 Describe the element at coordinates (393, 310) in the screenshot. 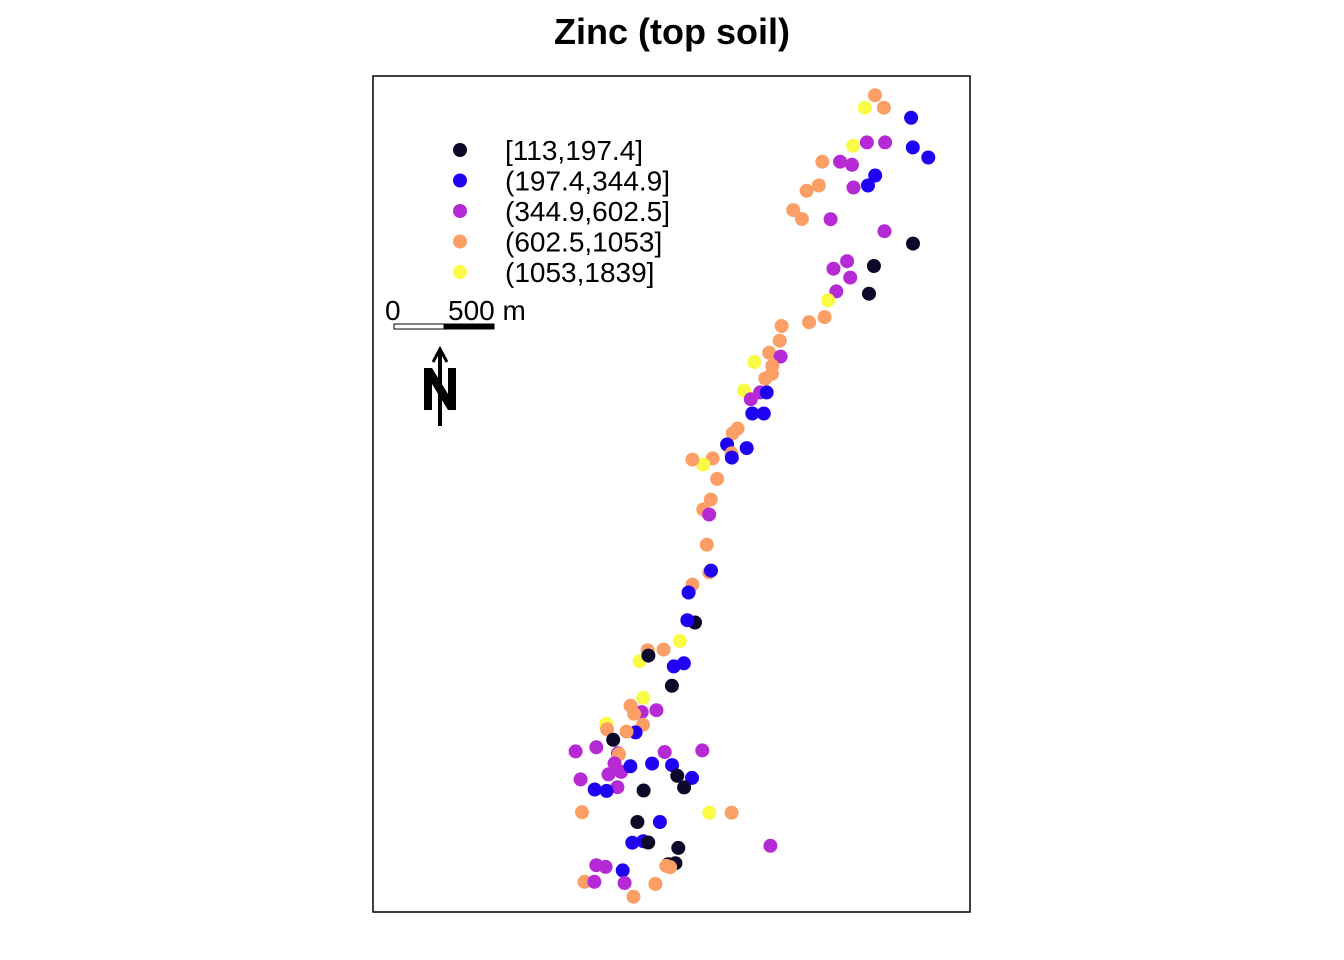

I see `scale-bar-label-start: 0` at that location.